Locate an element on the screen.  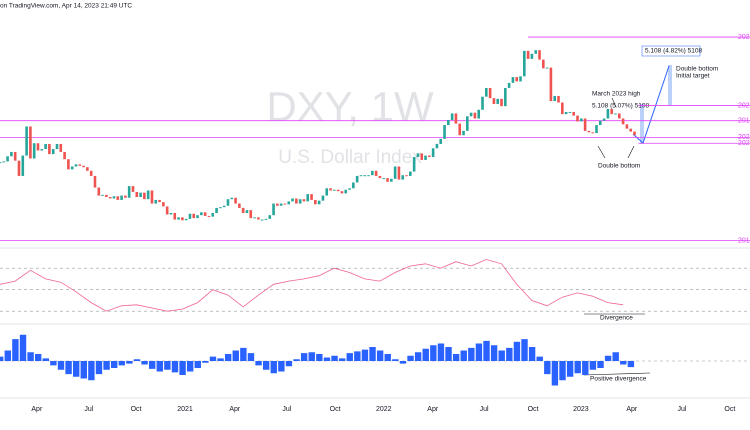
annotation: Positive divergence is located at coordinates (618, 379).